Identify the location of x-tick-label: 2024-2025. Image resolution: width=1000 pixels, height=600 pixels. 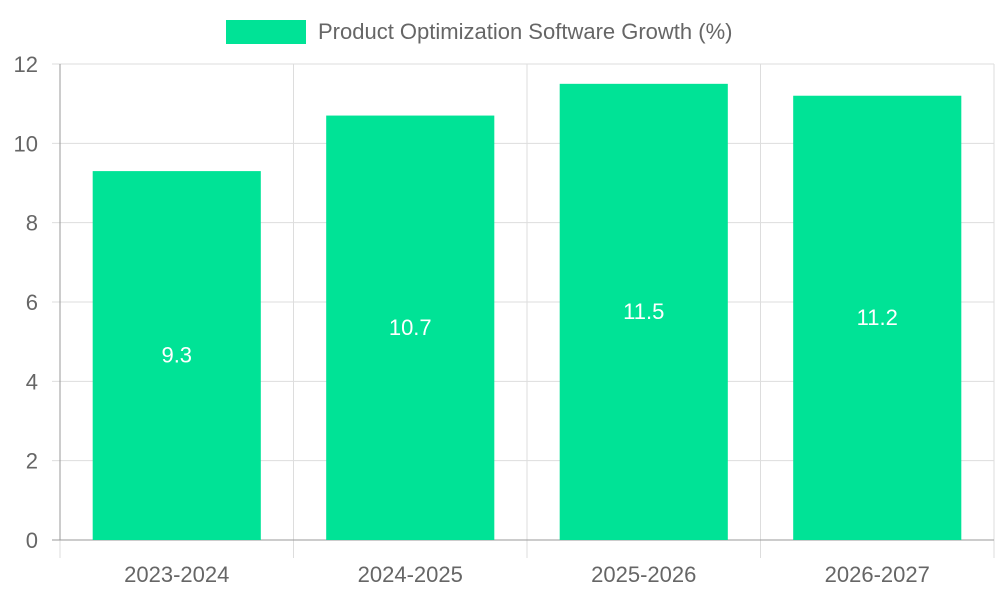
(410, 574).